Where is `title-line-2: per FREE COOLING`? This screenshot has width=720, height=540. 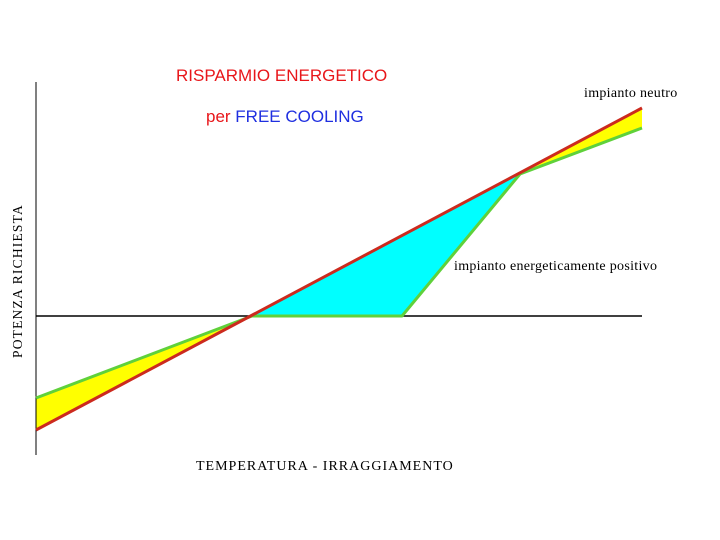
title-line-2: per FREE COOLING is located at coordinates (285, 117).